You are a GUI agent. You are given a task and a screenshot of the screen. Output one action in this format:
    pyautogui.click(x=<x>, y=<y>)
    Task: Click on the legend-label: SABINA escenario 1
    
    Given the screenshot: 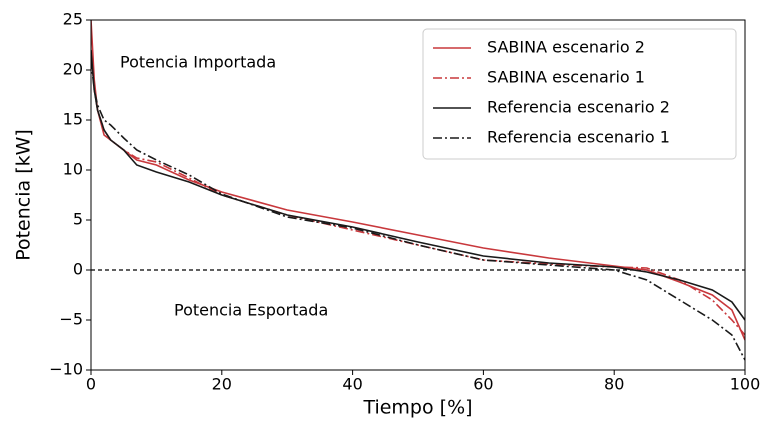 What is the action you would take?
    pyautogui.click(x=566, y=77)
    